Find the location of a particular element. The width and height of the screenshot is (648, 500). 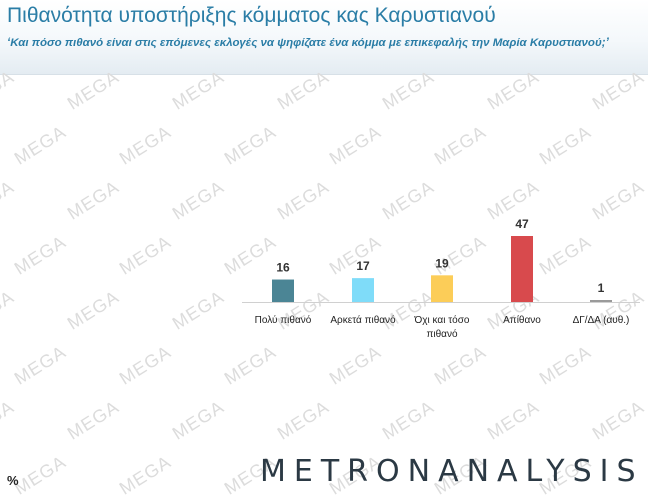

category-label: Όχι και τόσο is located at coordinates (442, 320).